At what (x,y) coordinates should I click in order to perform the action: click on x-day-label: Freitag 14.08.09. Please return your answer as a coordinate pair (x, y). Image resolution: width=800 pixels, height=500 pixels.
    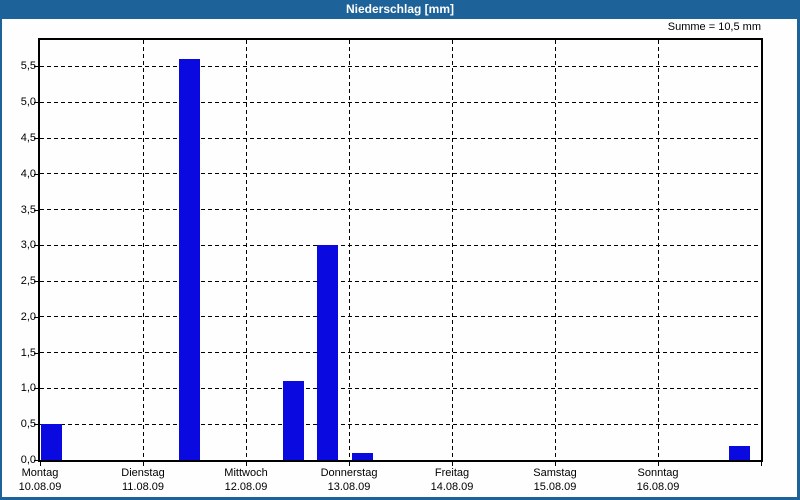
    Looking at the image, I should click on (452, 480).